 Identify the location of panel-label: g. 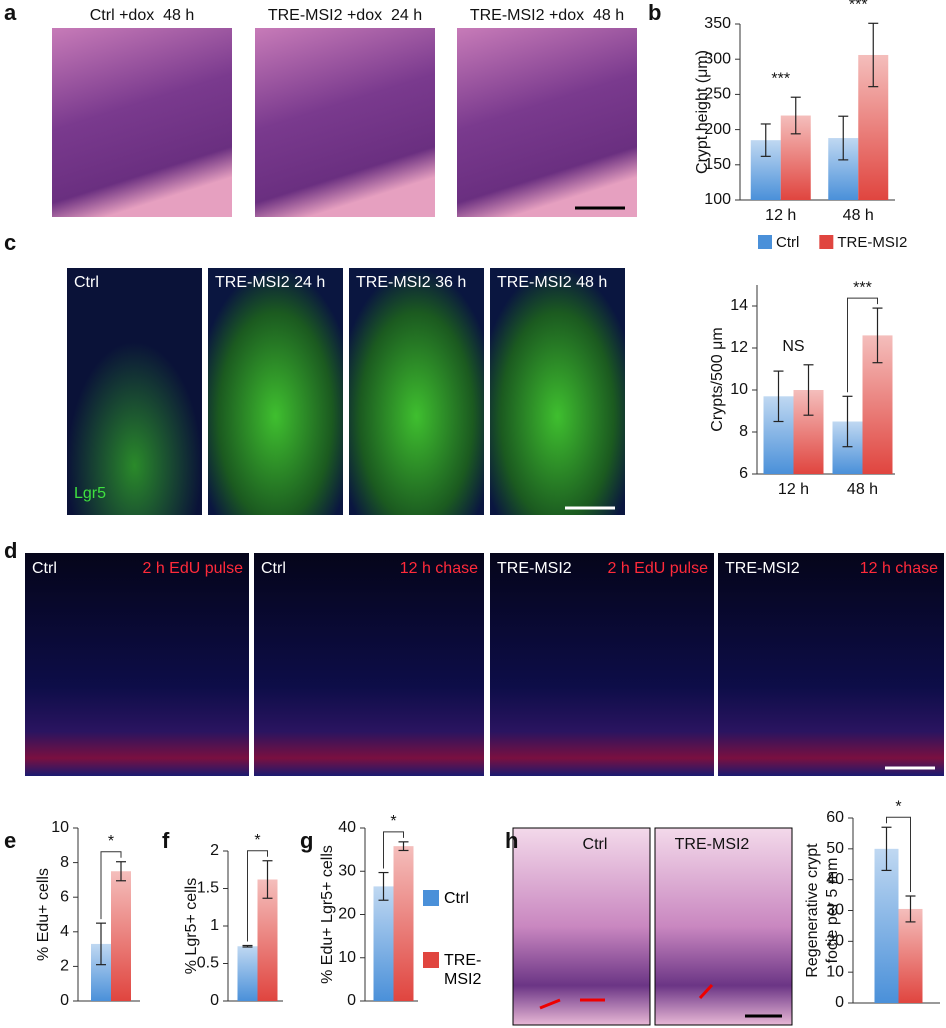
(306, 840).